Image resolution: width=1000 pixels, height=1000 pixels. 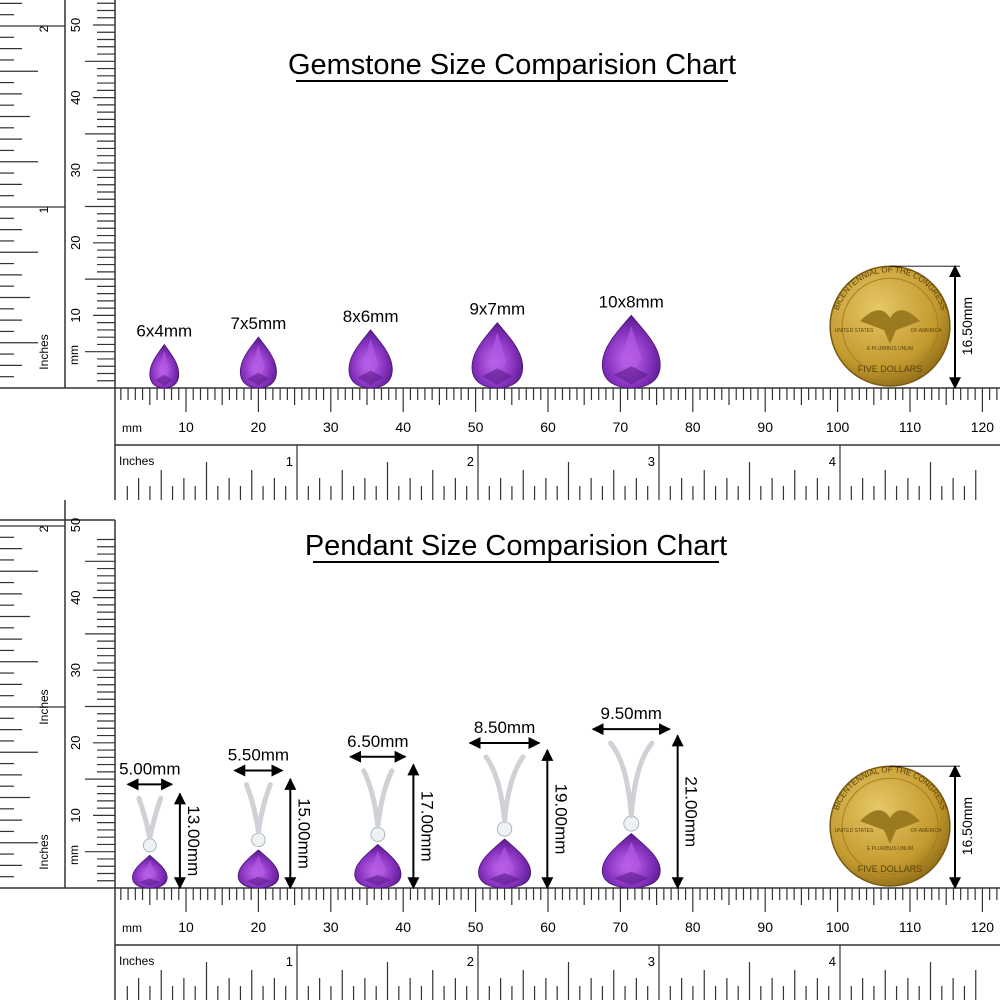 What do you see at coordinates (516, 546) in the screenshot?
I see `chart-title: Pendant Size Comparision Chart` at bounding box center [516, 546].